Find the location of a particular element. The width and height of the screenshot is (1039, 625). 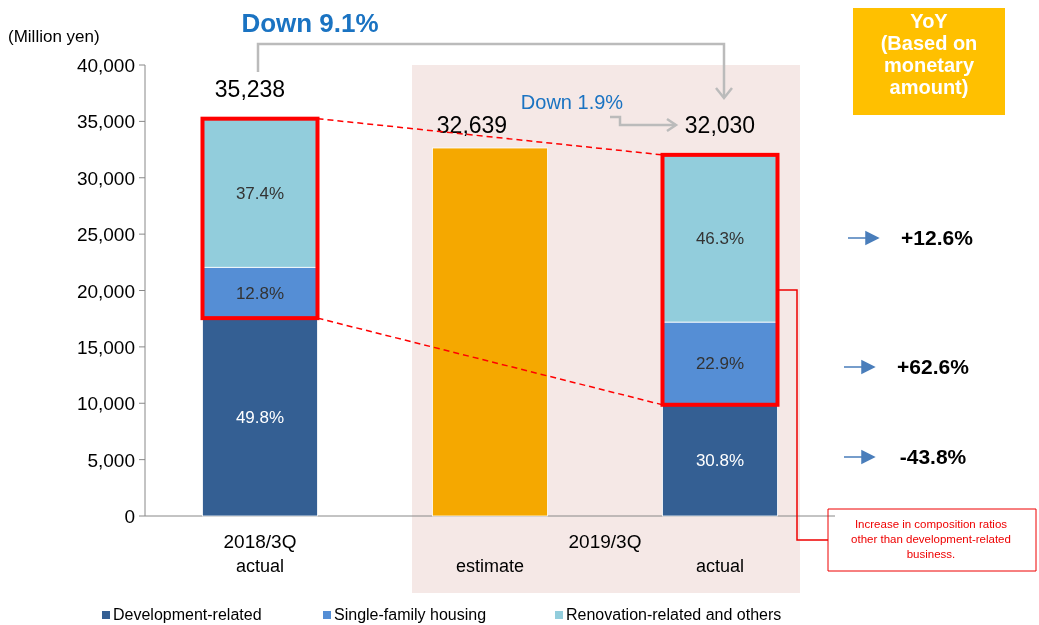

y-tick-label: 5,000 is located at coordinates (111, 460).